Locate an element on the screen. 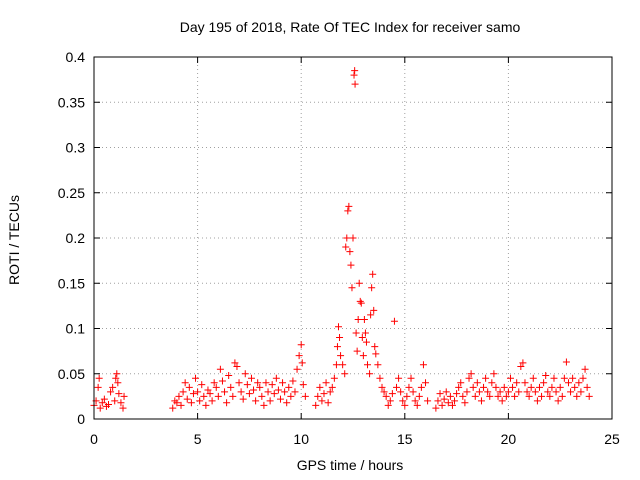 Image resolution: width=640 pixels, height=480 pixels. y-tick-label: 0.35 is located at coordinates (71, 102).